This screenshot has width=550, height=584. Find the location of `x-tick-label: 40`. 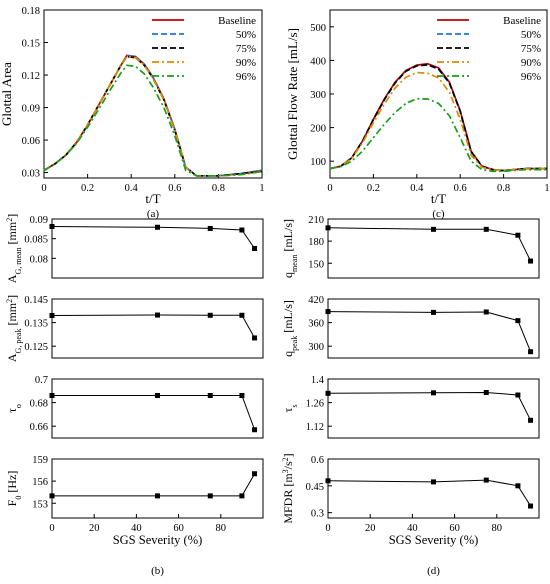

x-tick-label: 40 is located at coordinates (412, 528).